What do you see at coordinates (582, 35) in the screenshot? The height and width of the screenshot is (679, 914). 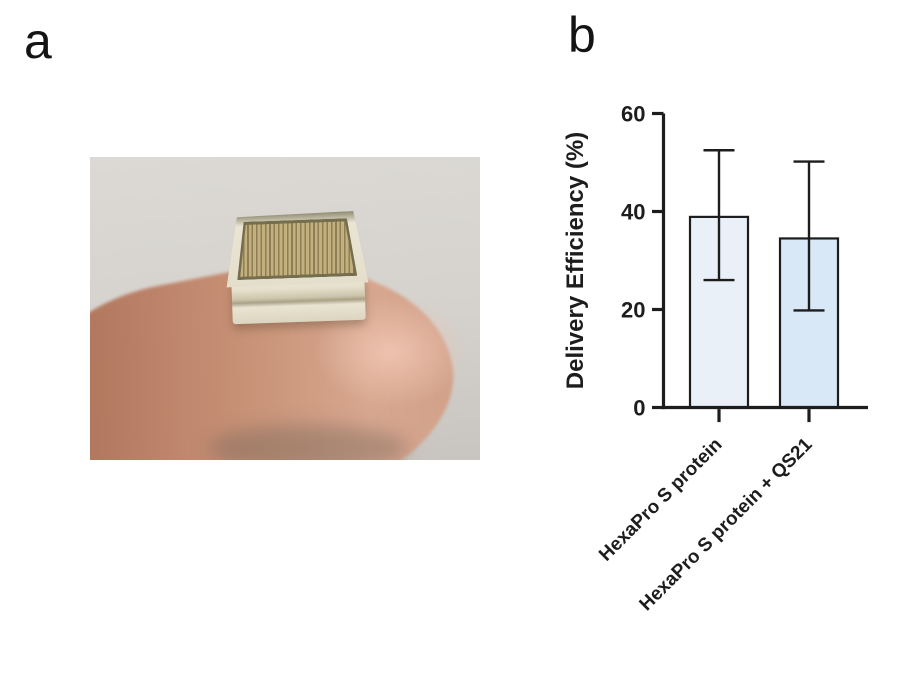 I see `panel-b-label: b` at bounding box center [582, 35].